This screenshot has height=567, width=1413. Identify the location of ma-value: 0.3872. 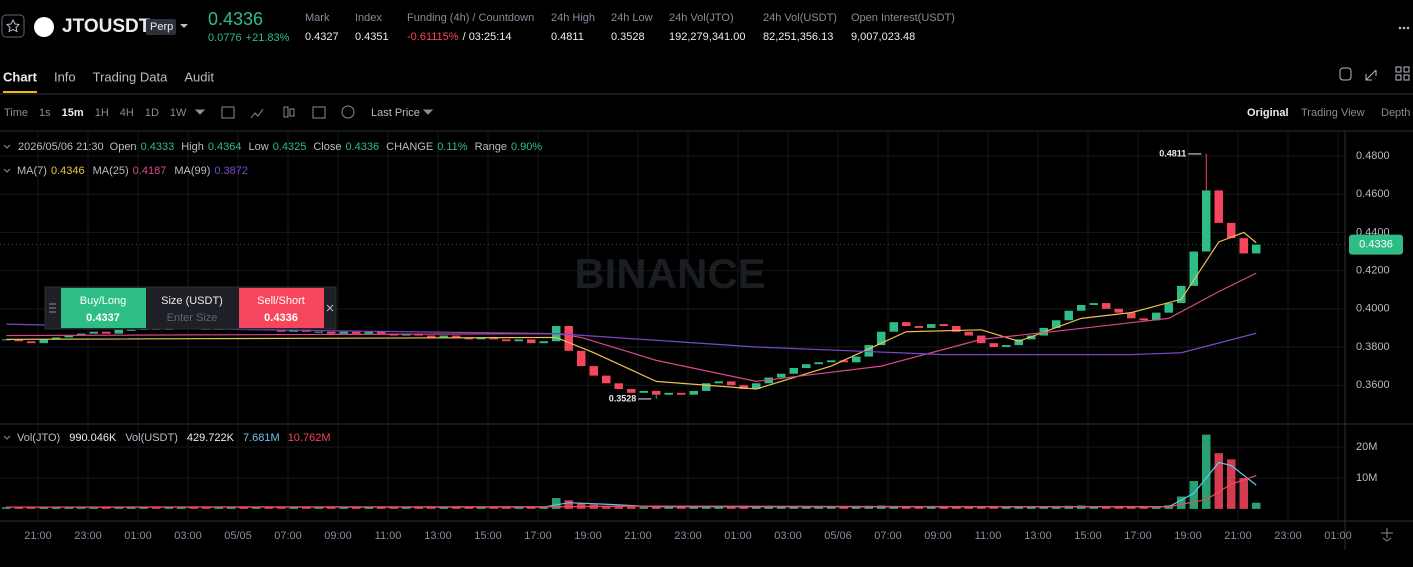
(231, 171).